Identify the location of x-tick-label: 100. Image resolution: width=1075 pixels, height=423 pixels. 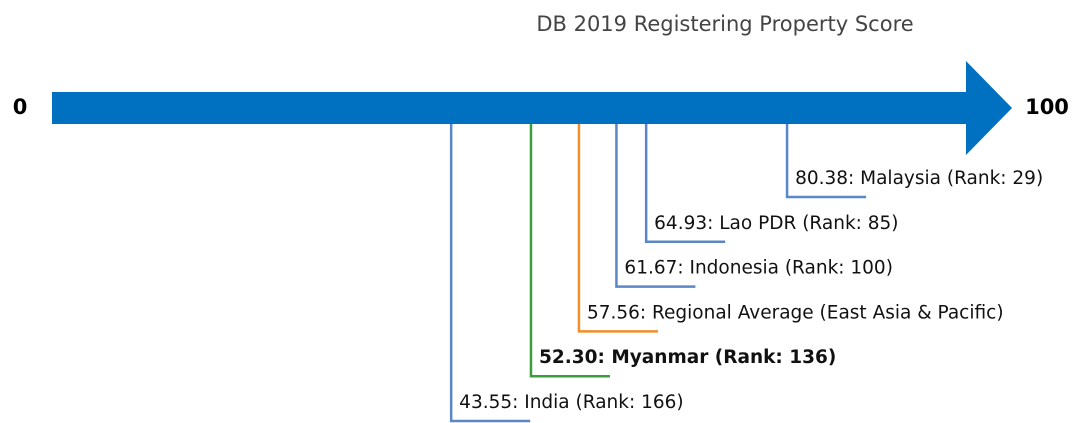
(1047, 107).